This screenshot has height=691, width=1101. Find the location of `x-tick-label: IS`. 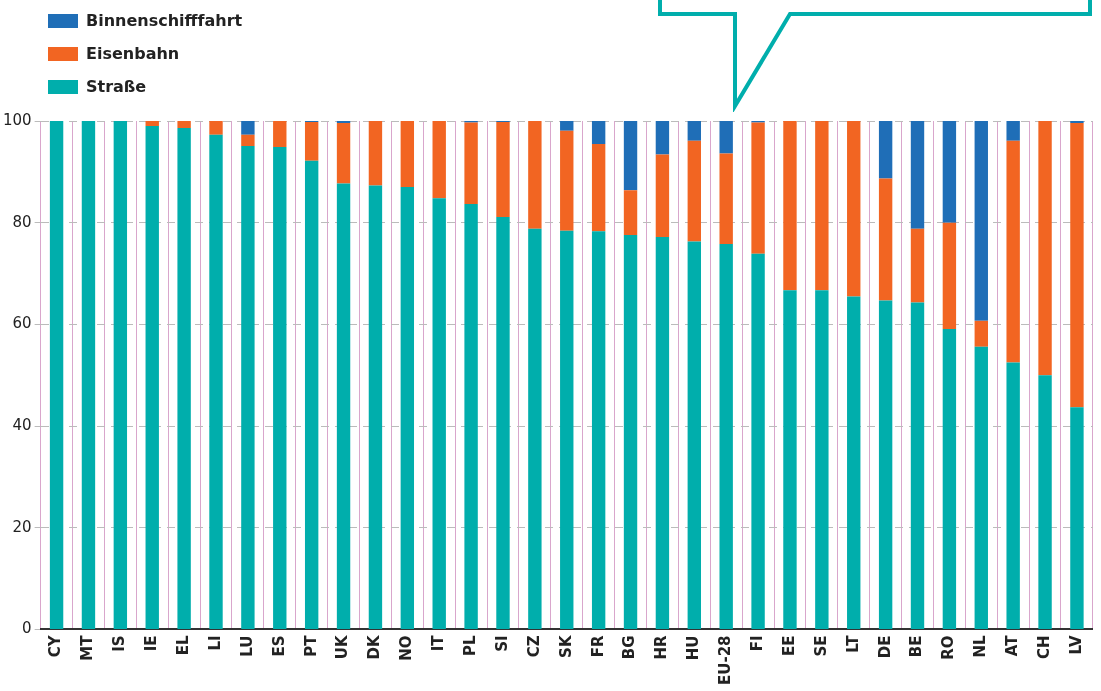

x-tick-label: IS is located at coordinates (119, 643).